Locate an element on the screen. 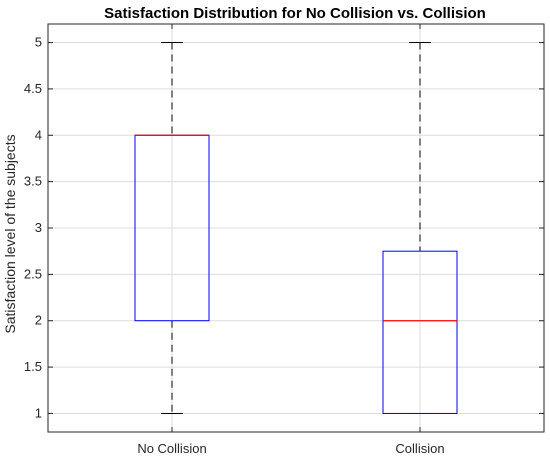 This screenshot has height=457, width=550. y-tick-label: 4 is located at coordinates (38, 134).